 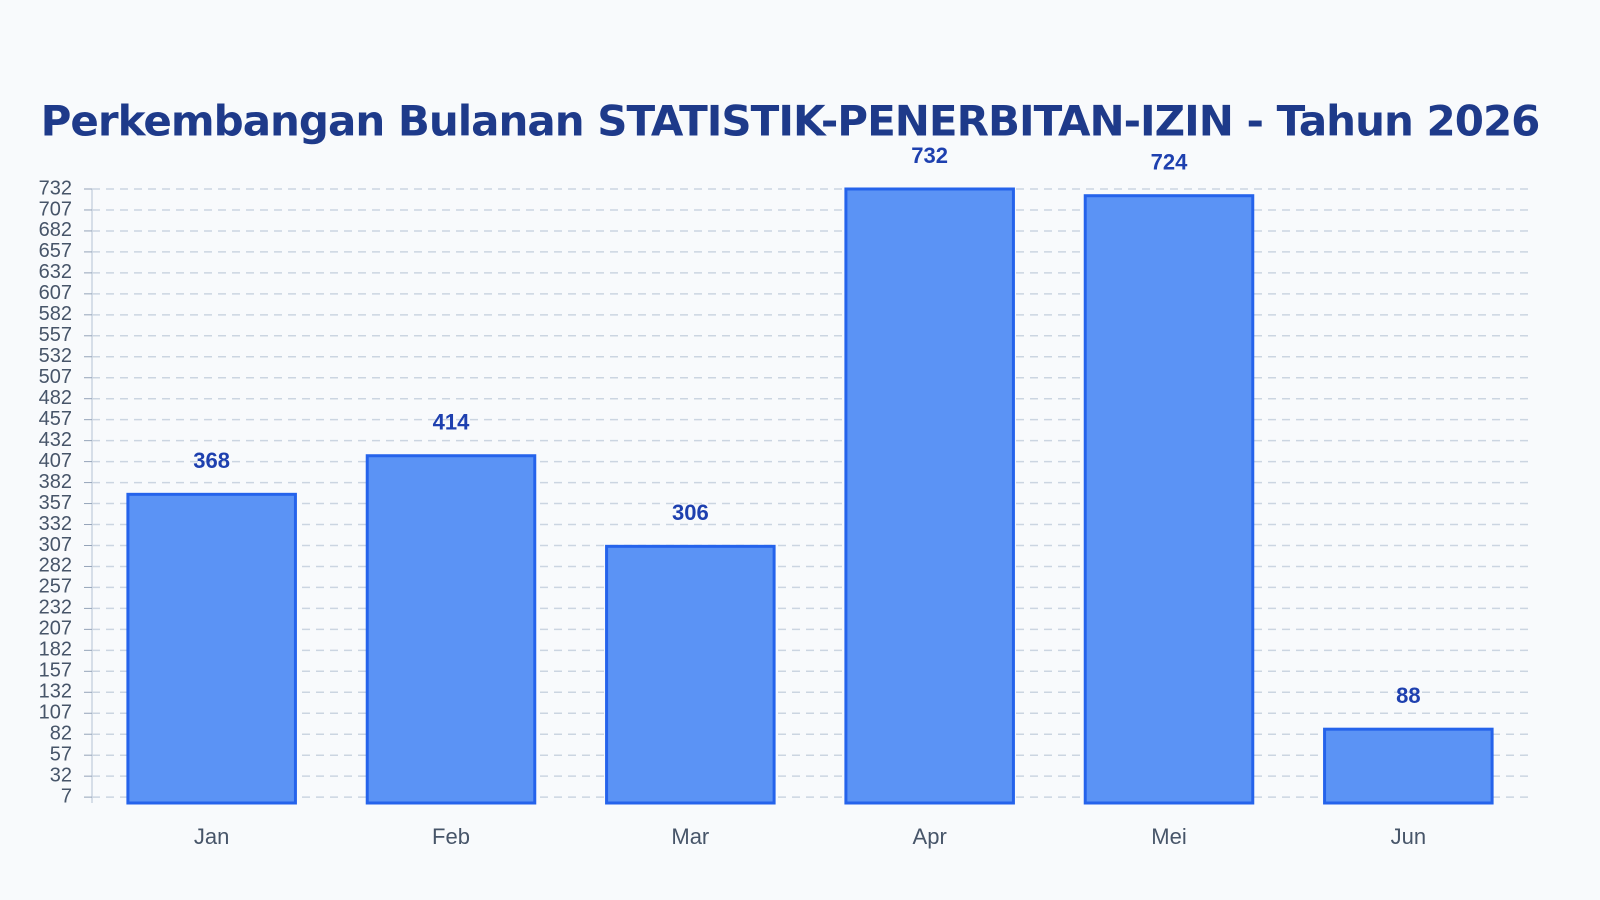 What do you see at coordinates (55, 272) in the screenshot?
I see `y-tick-label: 632` at bounding box center [55, 272].